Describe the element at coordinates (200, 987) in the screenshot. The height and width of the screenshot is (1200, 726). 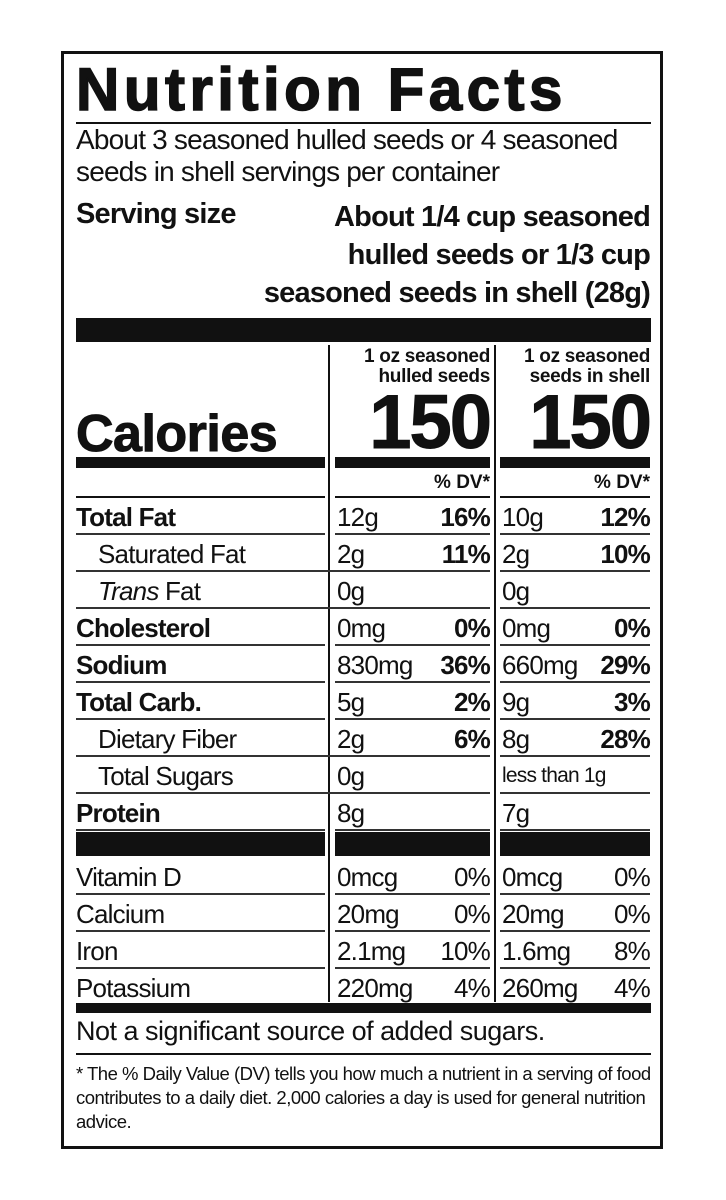
I see `nutrient-name: Potassium` at that location.